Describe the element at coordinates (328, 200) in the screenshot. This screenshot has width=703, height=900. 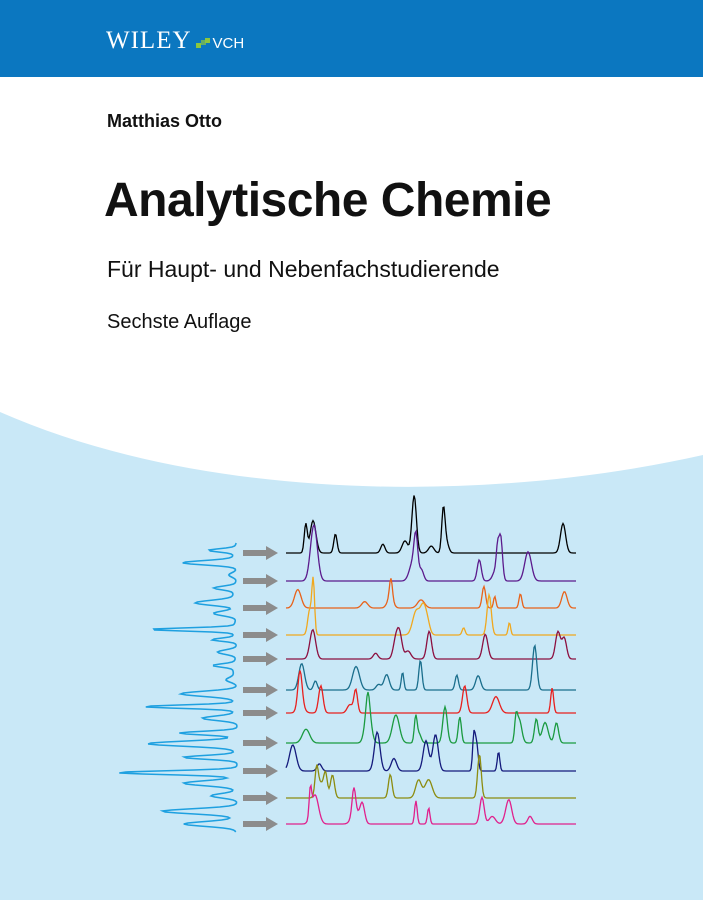
I see `book-title: Analytische Chemie` at that location.